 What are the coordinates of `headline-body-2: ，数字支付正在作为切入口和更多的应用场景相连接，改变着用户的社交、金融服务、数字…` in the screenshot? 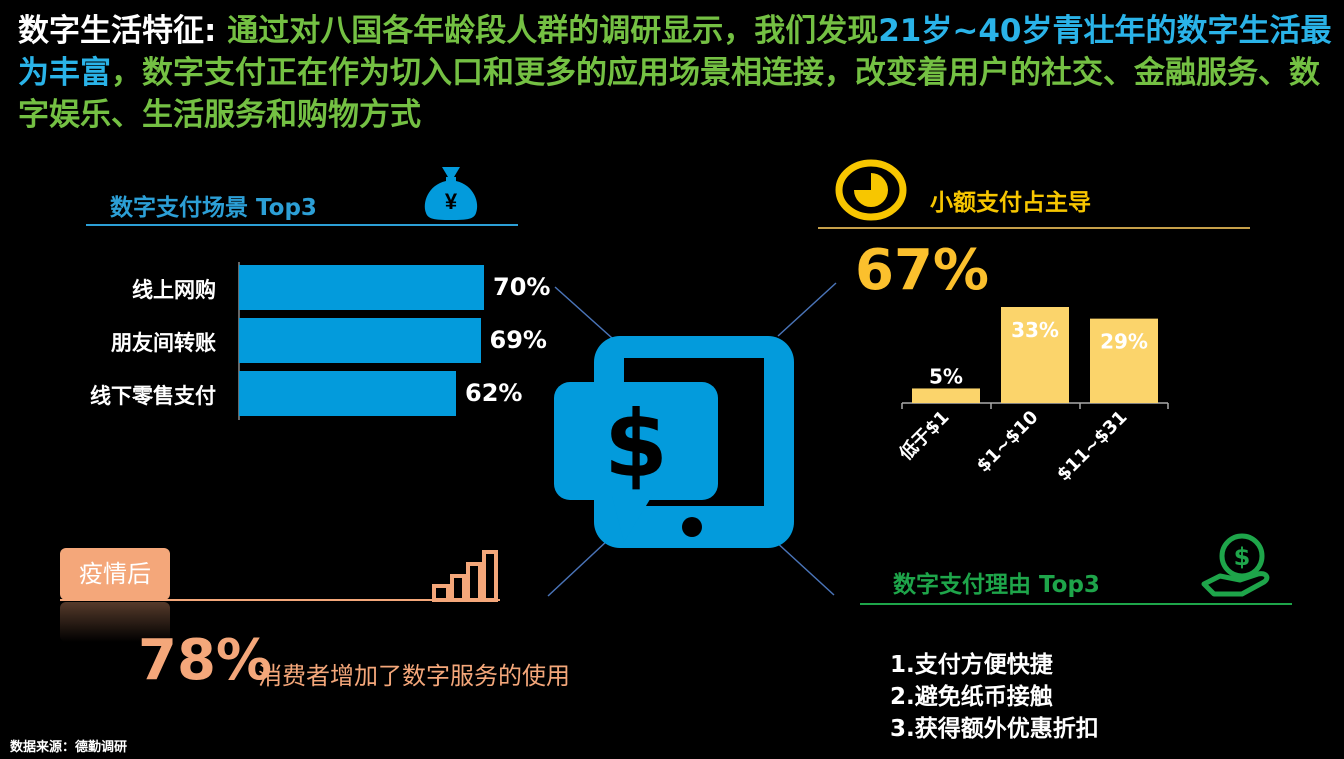 It's located at (669, 94).